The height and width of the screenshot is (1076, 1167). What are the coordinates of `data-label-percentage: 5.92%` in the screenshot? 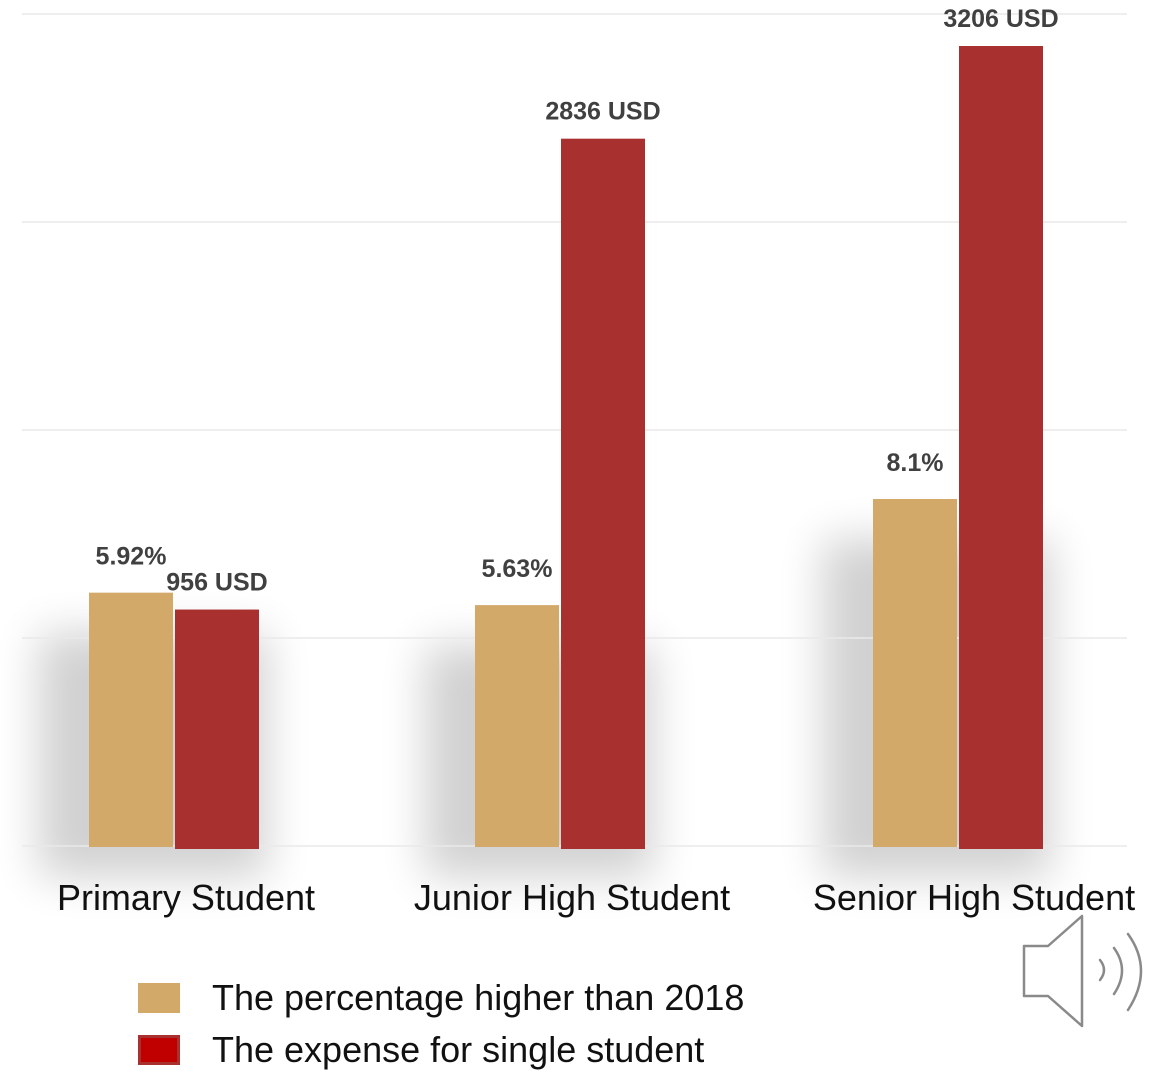 It's located at (131, 557).